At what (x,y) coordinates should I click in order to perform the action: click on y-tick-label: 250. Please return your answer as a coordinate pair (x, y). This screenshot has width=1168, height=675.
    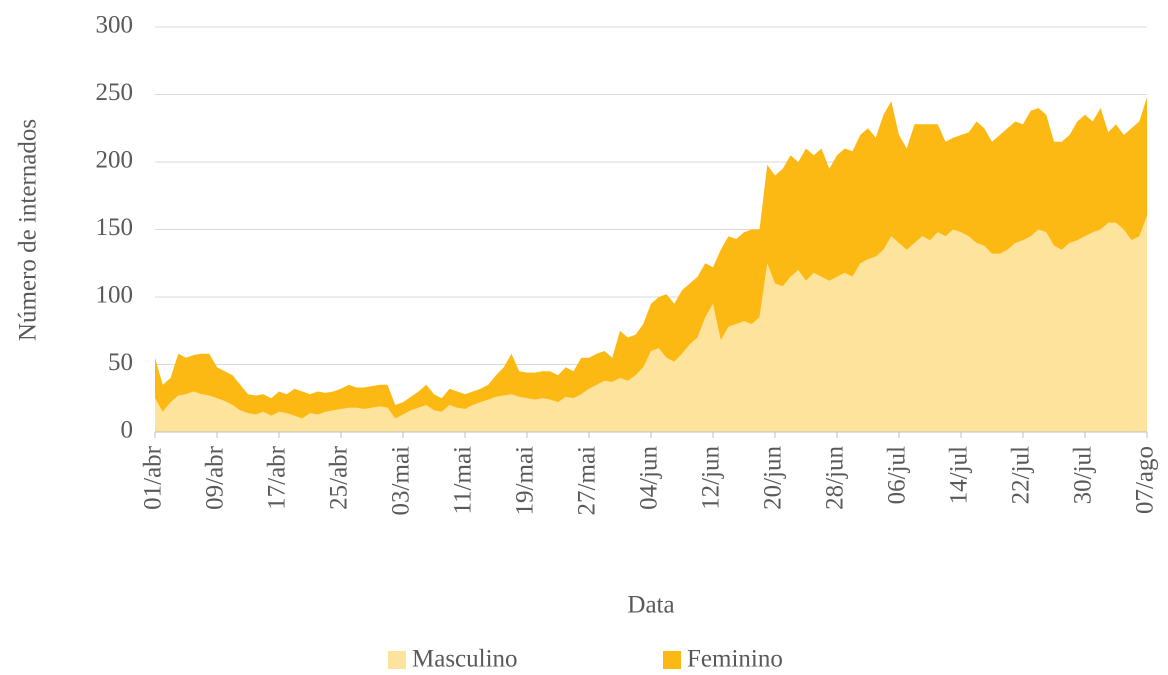
    Looking at the image, I should click on (115, 92).